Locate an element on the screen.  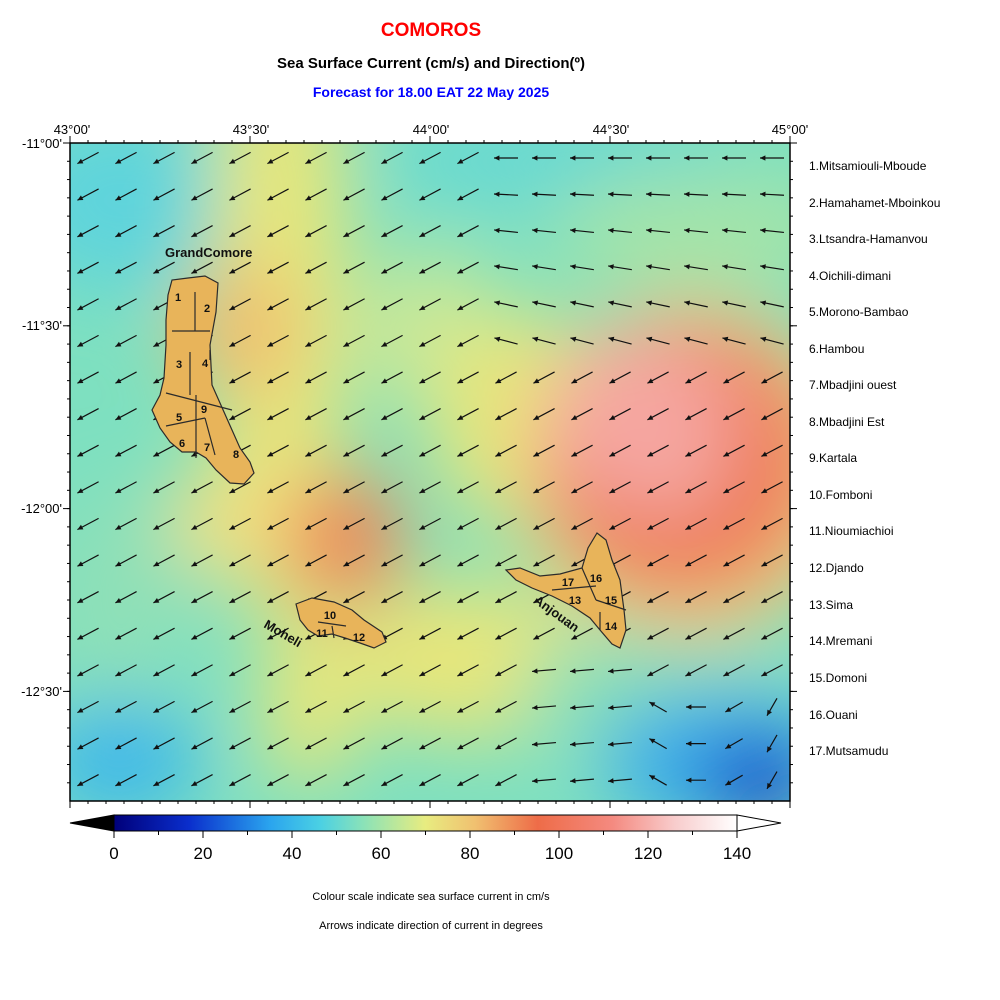
region-number-16: 16 is located at coordinates (596, 579).